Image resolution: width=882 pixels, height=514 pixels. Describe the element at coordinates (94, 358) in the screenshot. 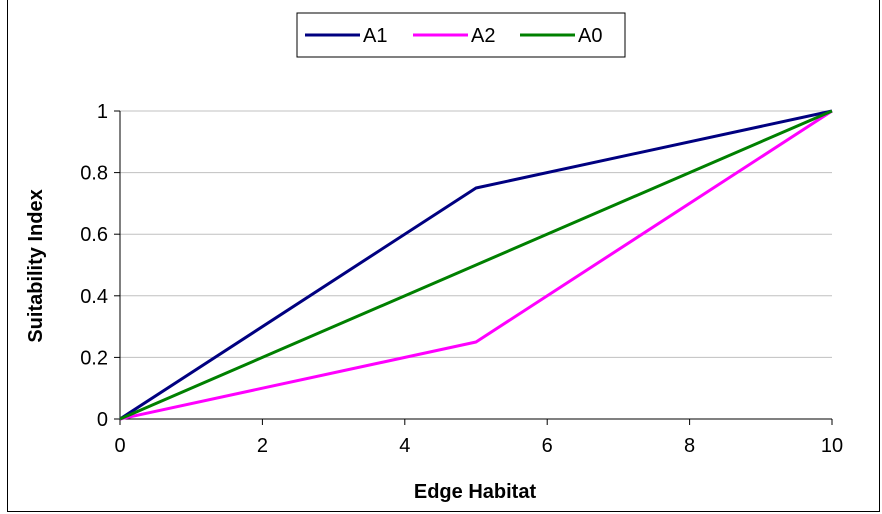

I see `y-tick-label: 0.2` at that location.